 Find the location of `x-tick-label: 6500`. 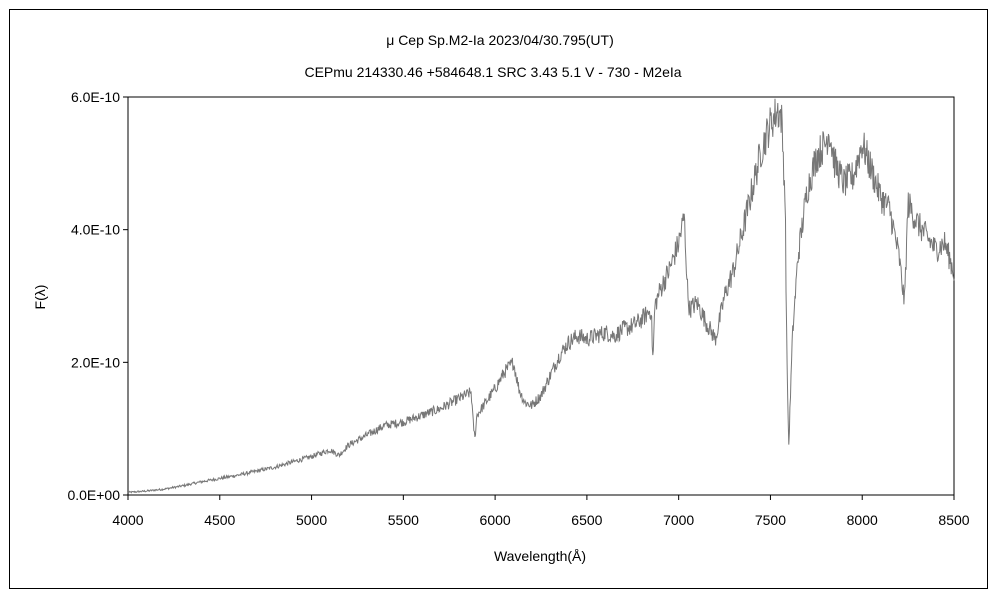

x-tick-label: 6500 is located at coordinates (586, 520).